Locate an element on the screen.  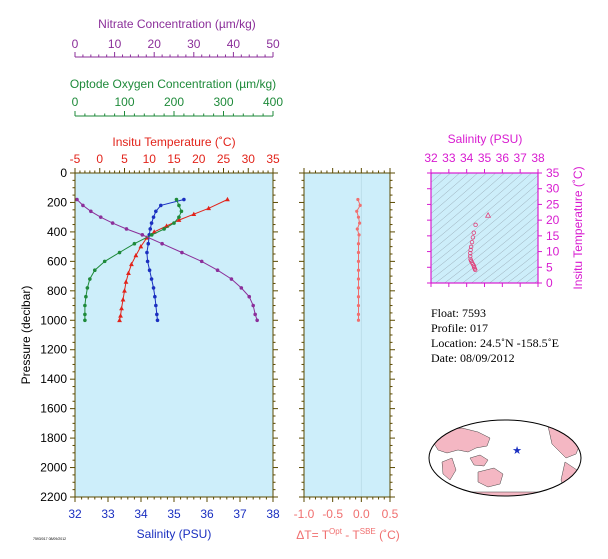
pressure-tick-label: 1200 is located at coordinates (53, 350).